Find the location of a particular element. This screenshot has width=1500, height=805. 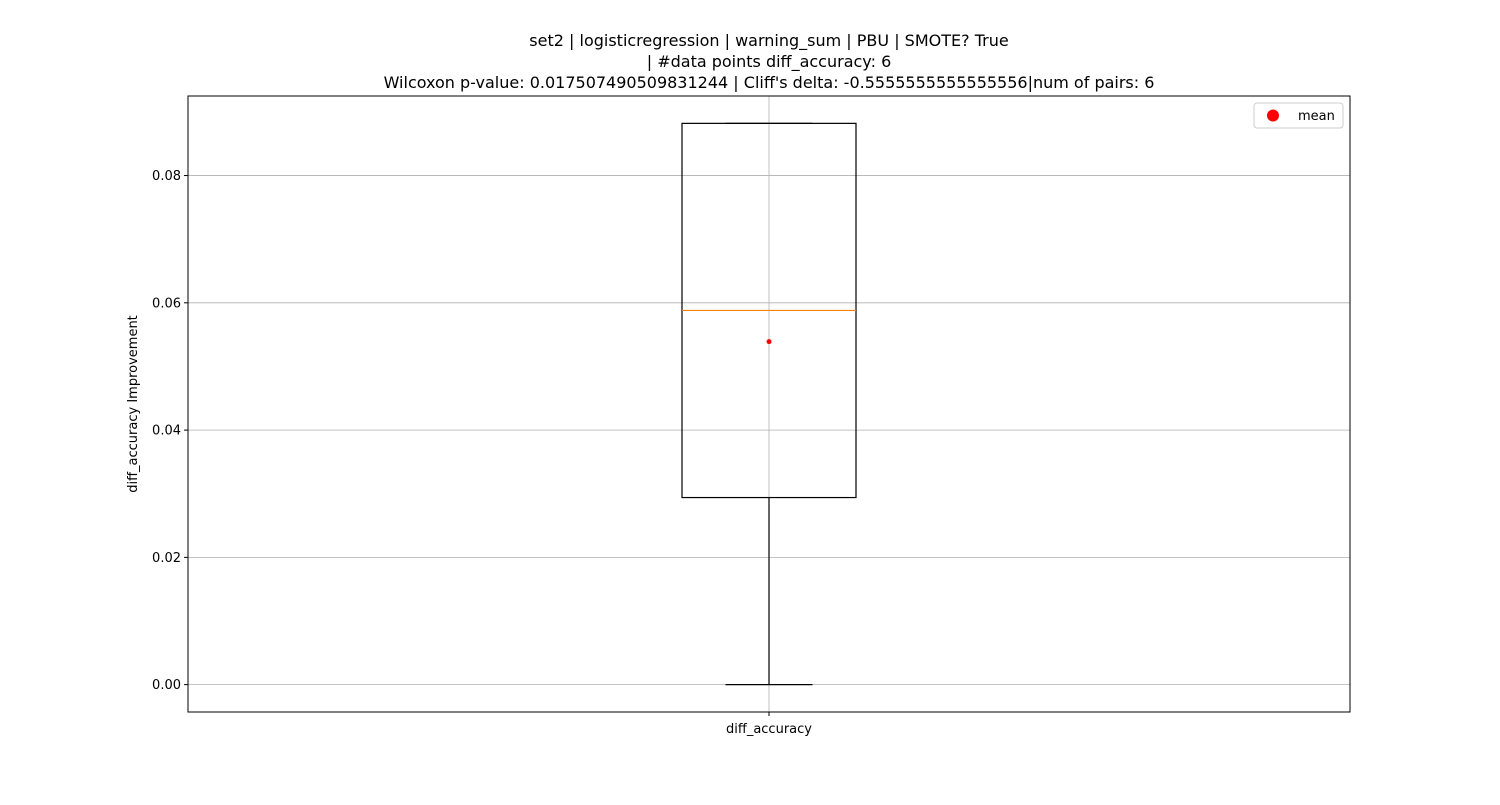

title-line-2: | #data points diff_accuracy: 6 is located at coordinates (769, 62).